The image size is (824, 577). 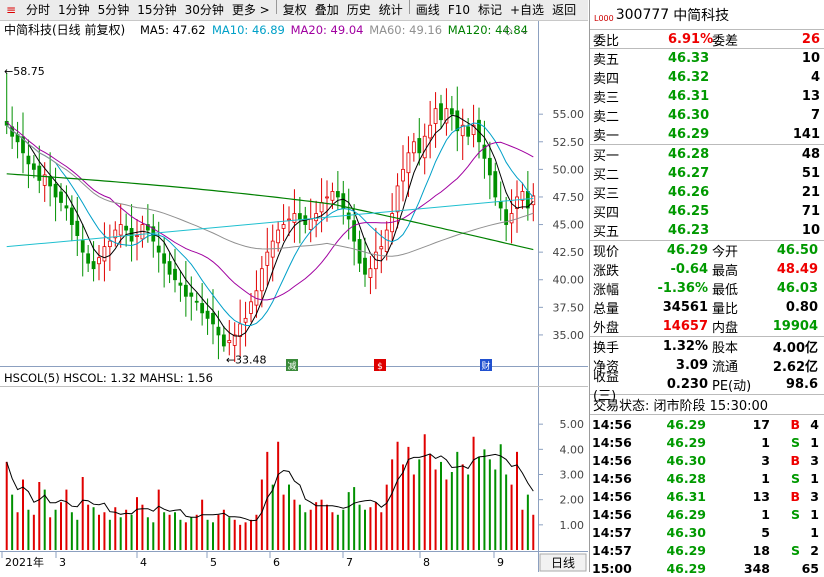 What do you see at coordinates (204, 9) in the screenshot?
I see `toolbar-tab-4: 30分钟` at bounding box center [204, 9].